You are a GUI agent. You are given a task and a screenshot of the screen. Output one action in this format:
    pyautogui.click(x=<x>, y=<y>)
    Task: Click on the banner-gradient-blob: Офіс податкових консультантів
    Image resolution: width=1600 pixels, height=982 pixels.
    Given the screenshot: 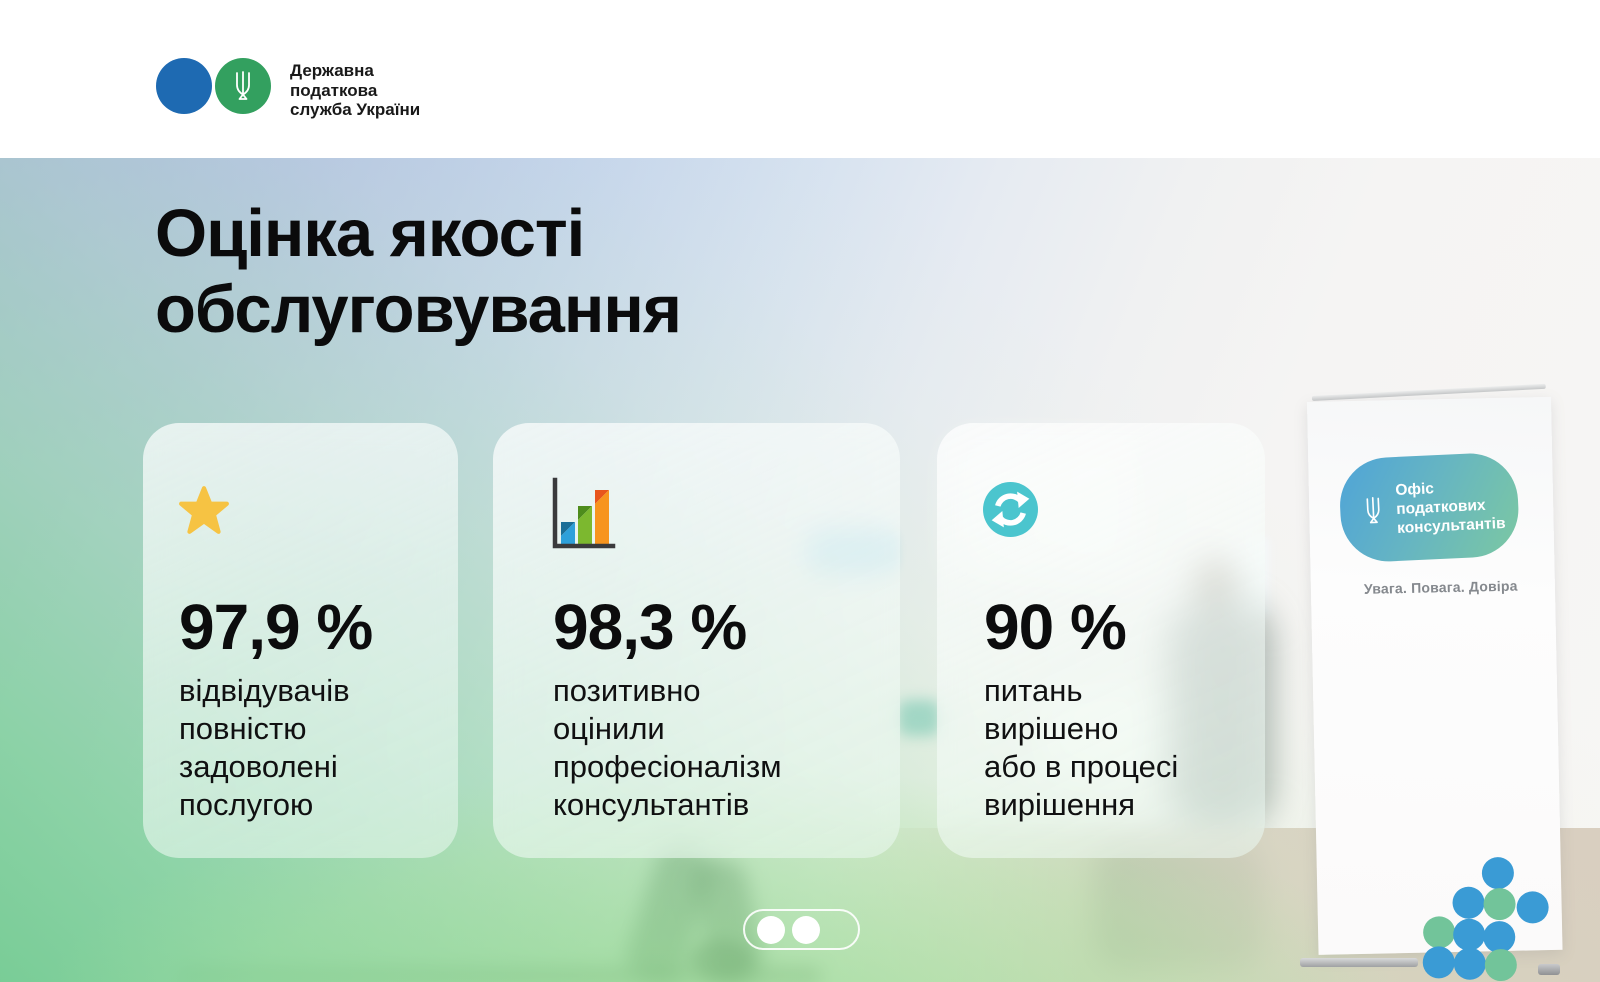 What is the action you would take?
    pyautogui.click(x=1429, y=507)
    